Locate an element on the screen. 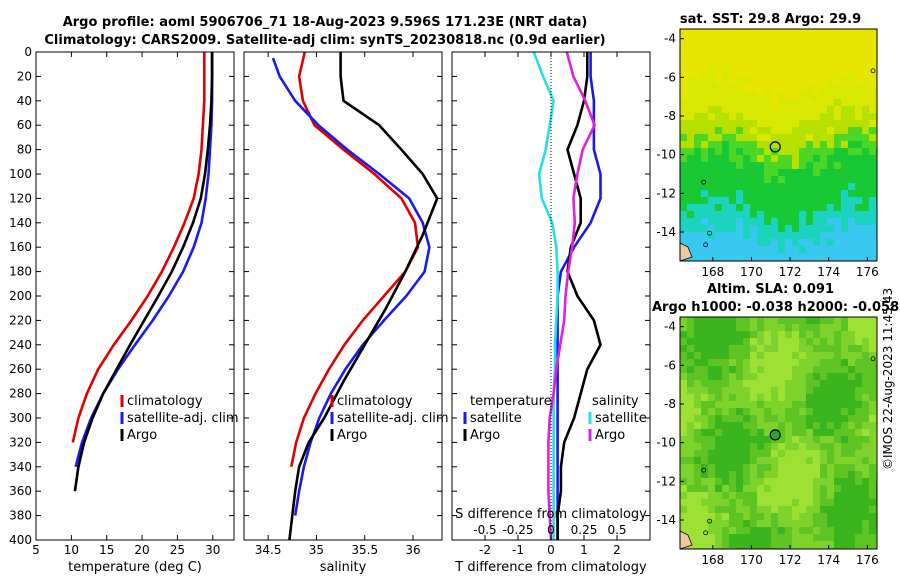 This screenshot has height=580, width=900. x-axis-label: salinity is located at coordinates (343, 567).